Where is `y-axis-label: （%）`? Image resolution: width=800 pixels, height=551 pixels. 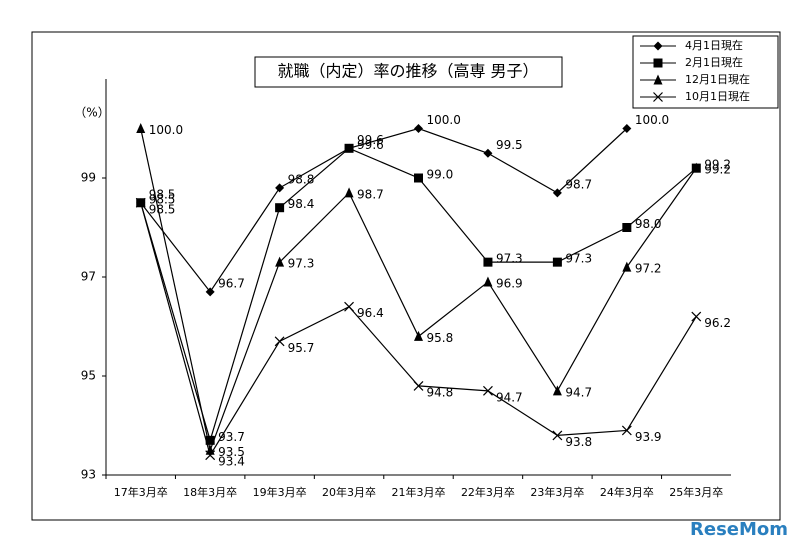 y-axis-label: （%） is located at coordinates (91, 113).